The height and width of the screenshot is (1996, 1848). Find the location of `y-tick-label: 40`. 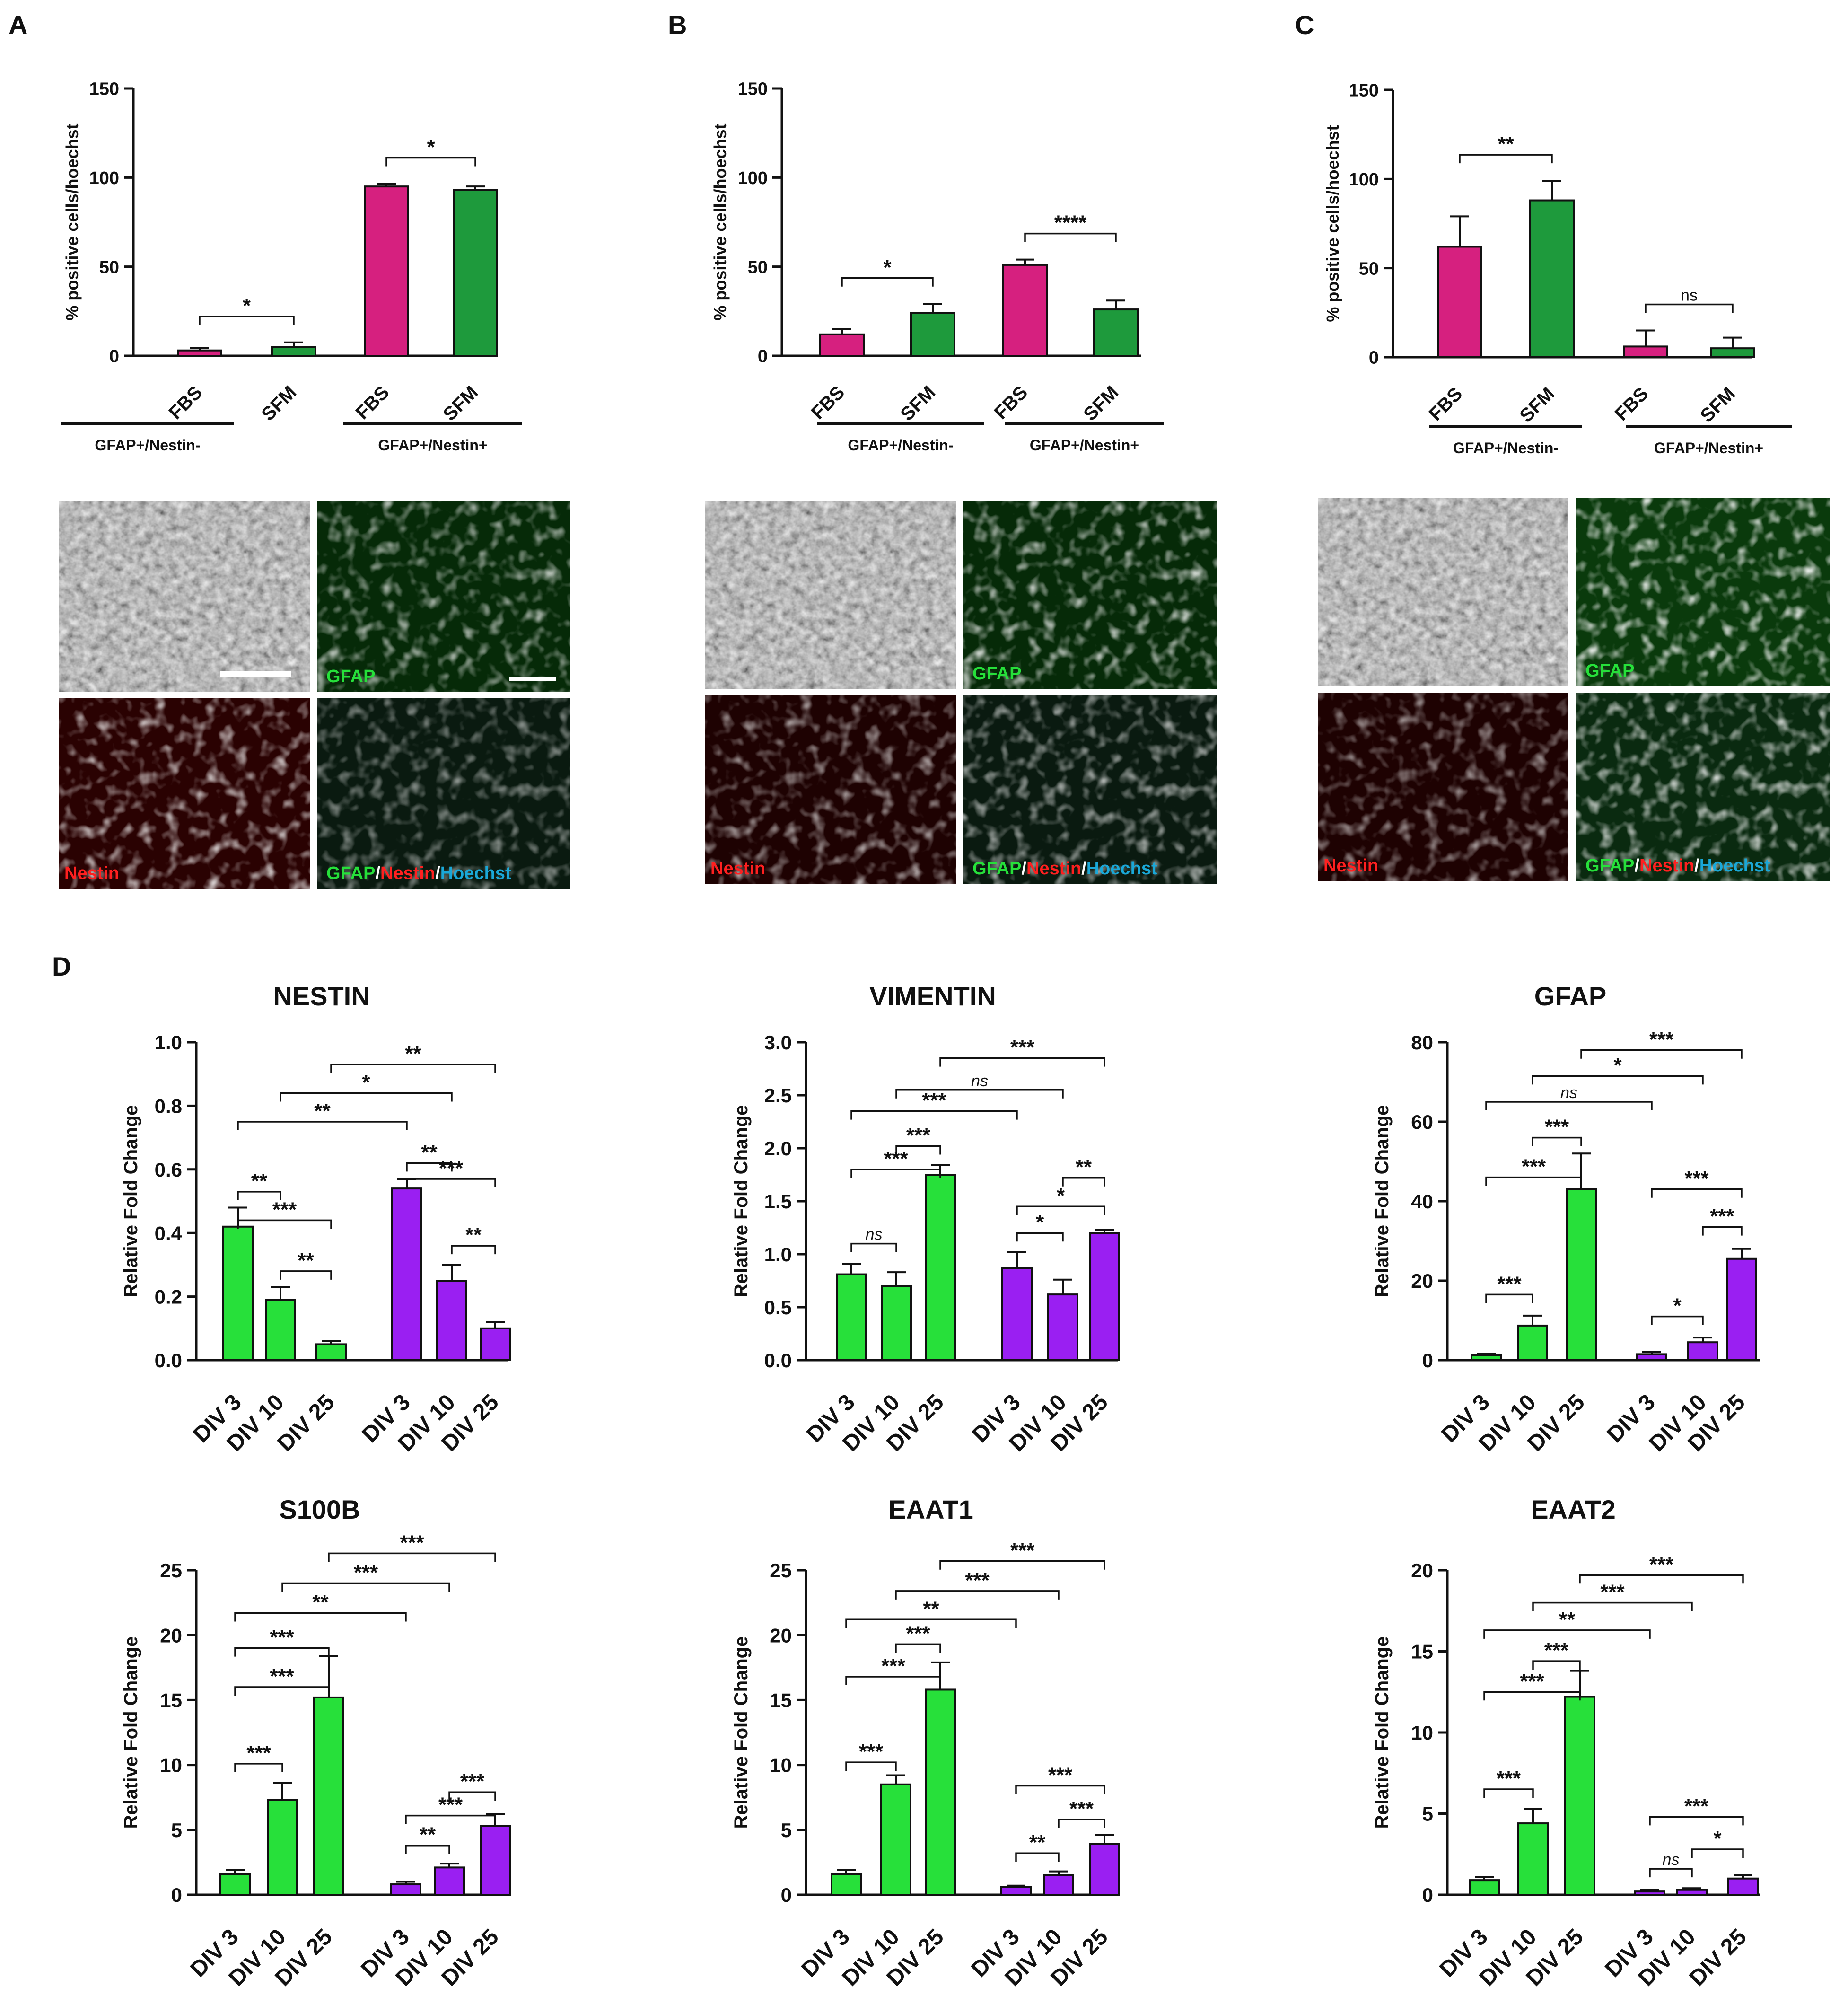

y-tick-label: 40 is located at coordinates (1422, 1201).